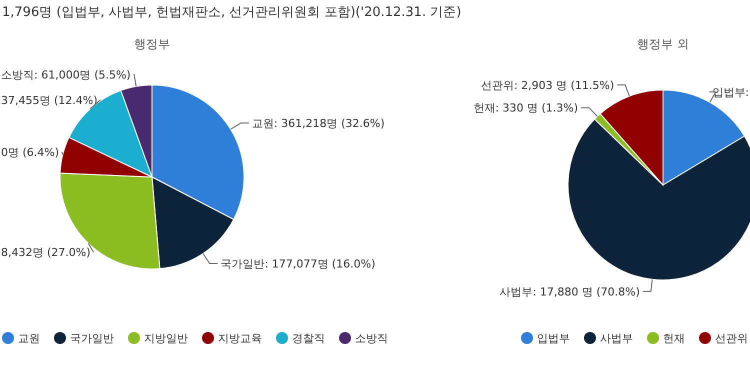  Describe the element at coordinates (547, 85) in the screenshot. I see `data-label: 선관위: 2,903 명 (11.5%)` at that location.